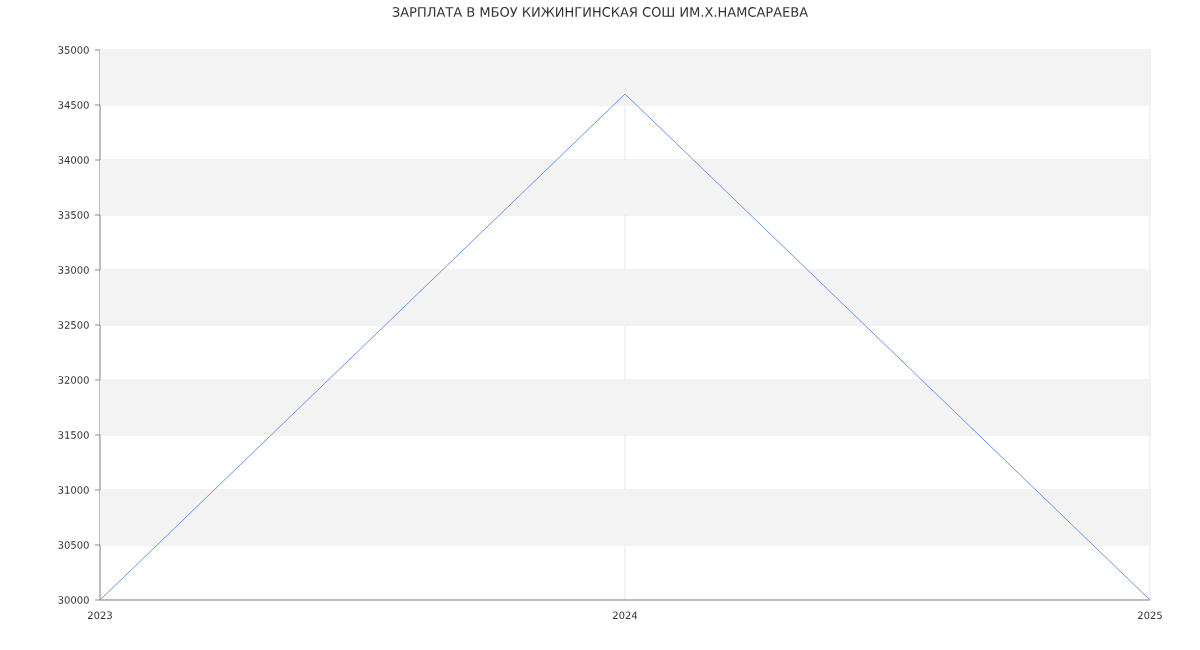  What do you see at coordinates (600, 12) in the screenshot?
I see `chart-title: ЗАРПЛАТА В МБОУ КИЖИНГИНСКАЯ СОШ ИМ.Х.НАМСАРАЕВА` at bounding box center [600, 12].